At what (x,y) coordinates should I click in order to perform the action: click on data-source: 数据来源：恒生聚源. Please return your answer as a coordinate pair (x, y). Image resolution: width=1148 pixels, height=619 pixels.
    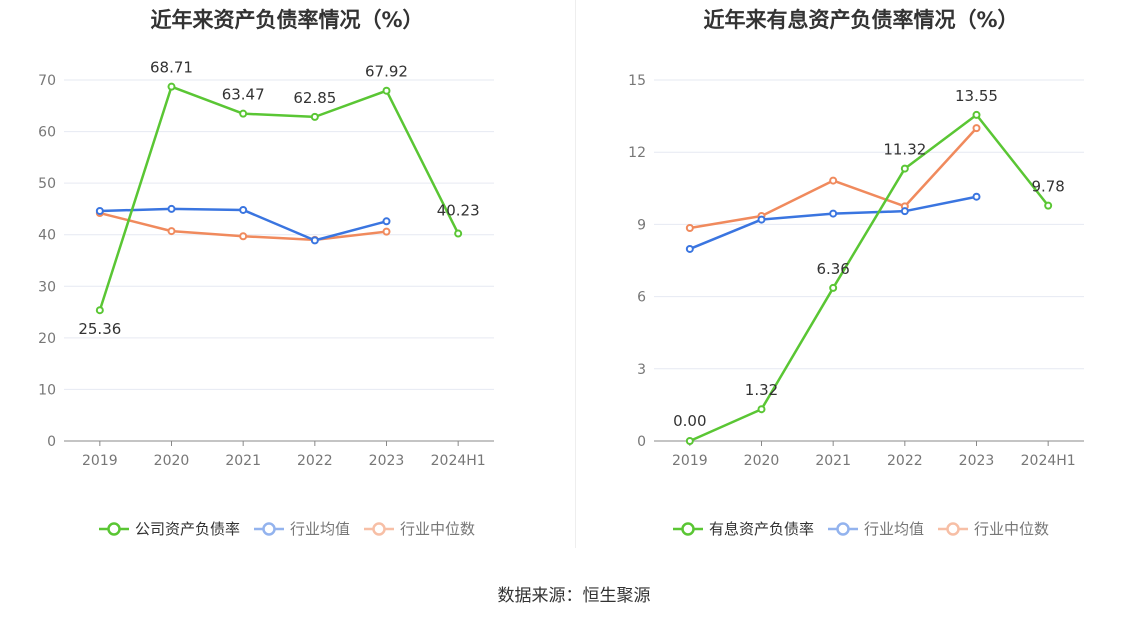
    Looking at the image, I should click on (574, 596).